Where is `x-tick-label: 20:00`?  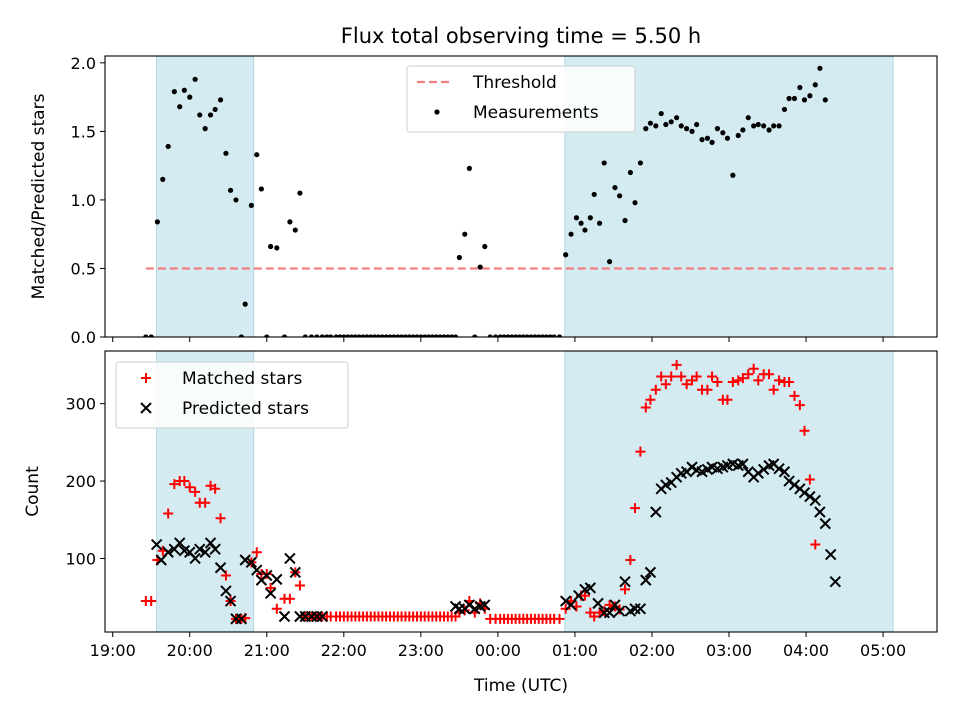 x-tick-label: 20:00 is located at coordinates (190, 650).